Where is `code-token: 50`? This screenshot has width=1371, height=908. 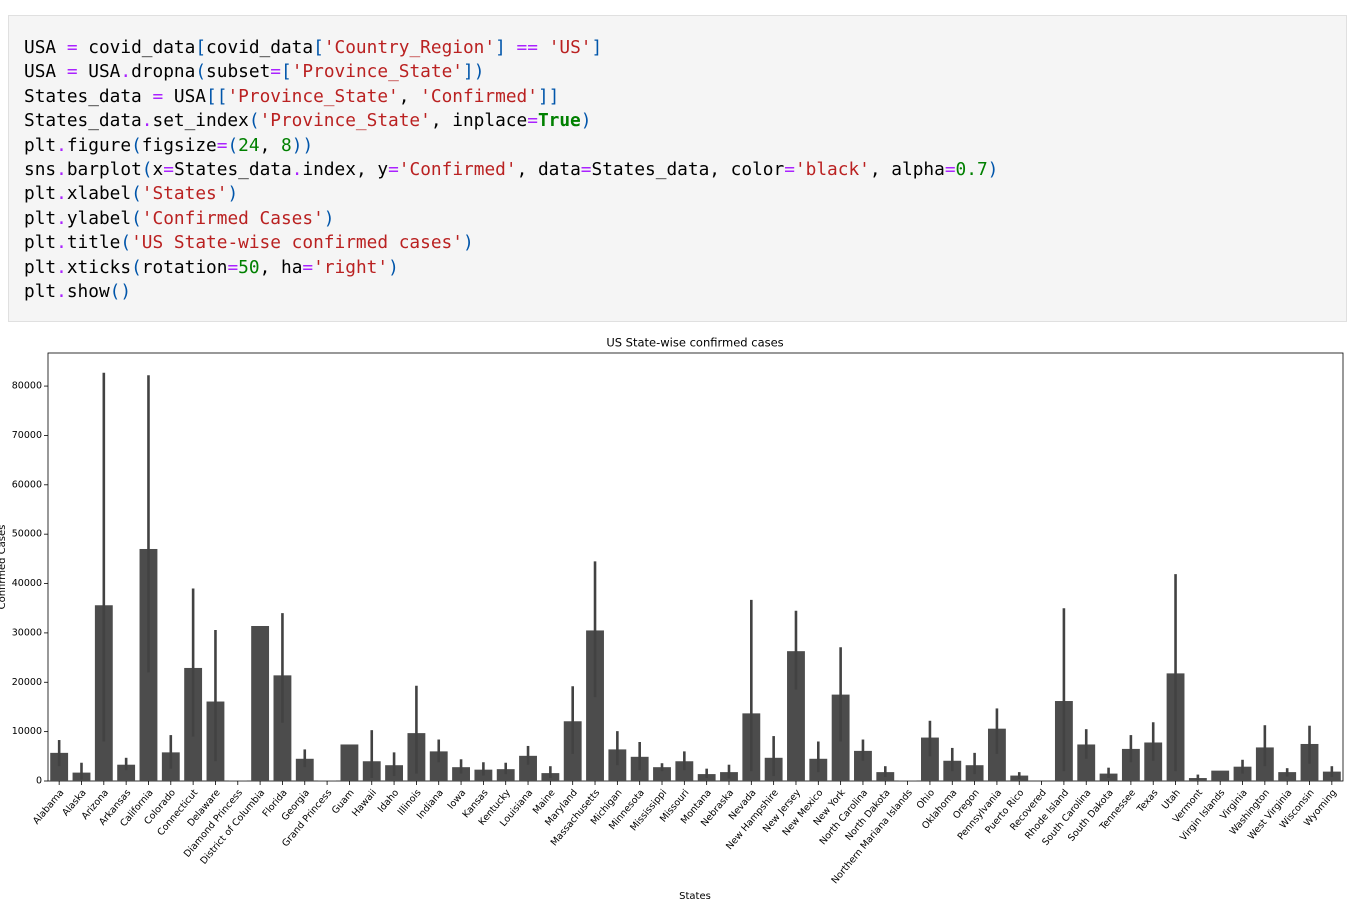
code-token: 50 is located at coordinates (249, 267).